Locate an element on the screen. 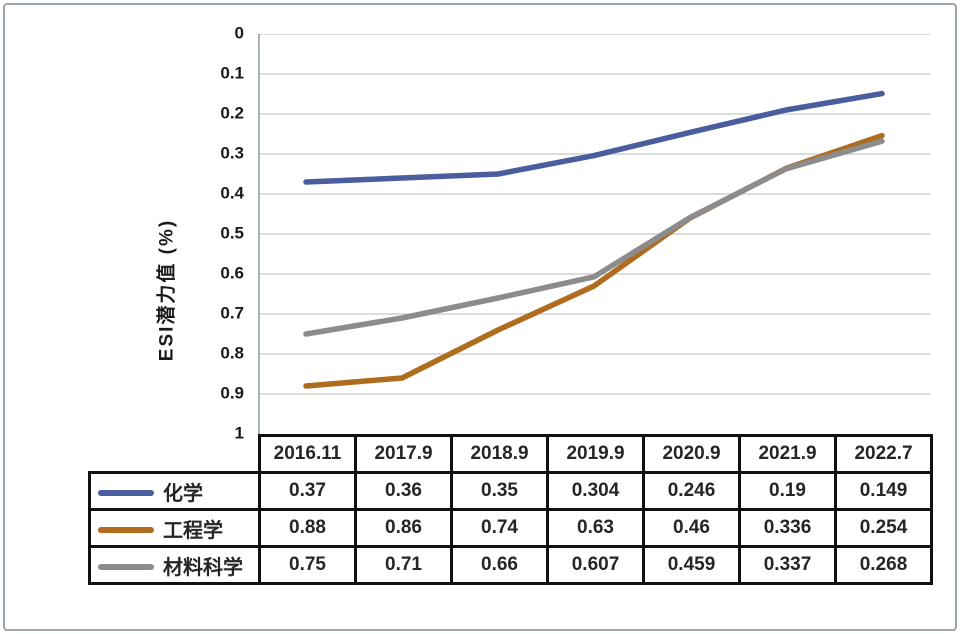 This screenshot has width=960, height=634. table-corner-spacer is located at coordinates (175, 454).